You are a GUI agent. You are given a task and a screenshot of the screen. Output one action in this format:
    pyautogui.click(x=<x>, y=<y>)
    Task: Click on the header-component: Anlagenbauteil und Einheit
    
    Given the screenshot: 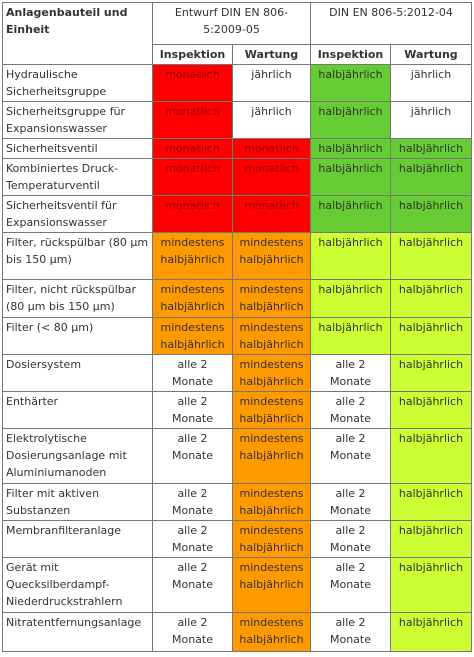 What is the action you would take?
    pyautogui.click(x=77, y=33)
    